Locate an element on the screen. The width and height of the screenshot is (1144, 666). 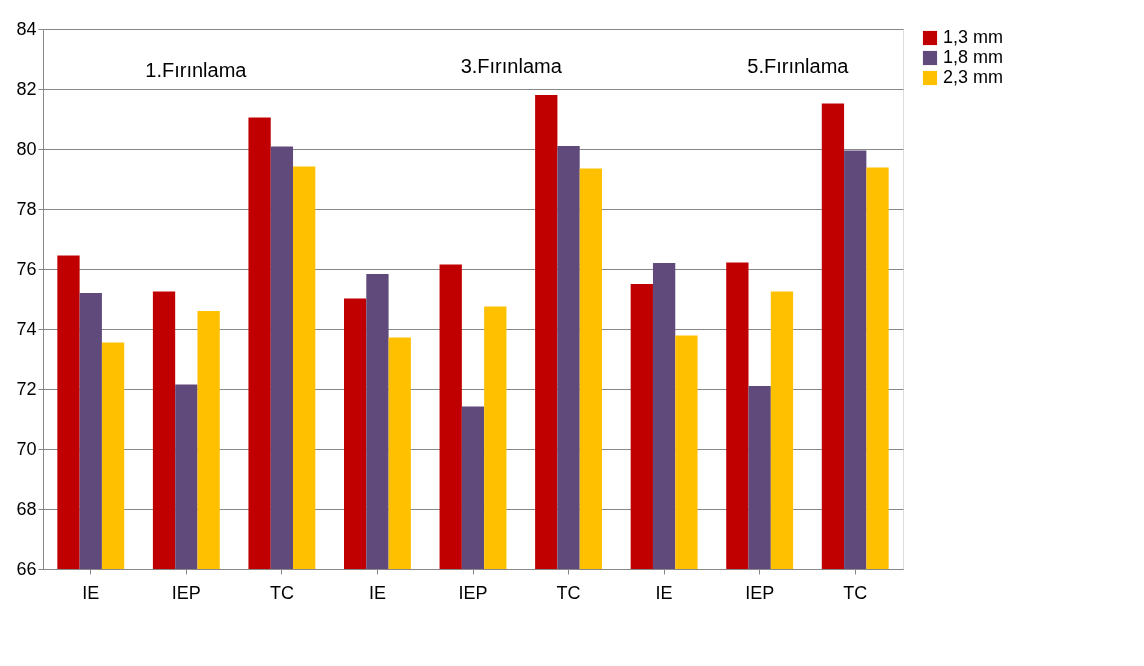
annotation: 3.Fırınlama is located at coordinates (511, 66).